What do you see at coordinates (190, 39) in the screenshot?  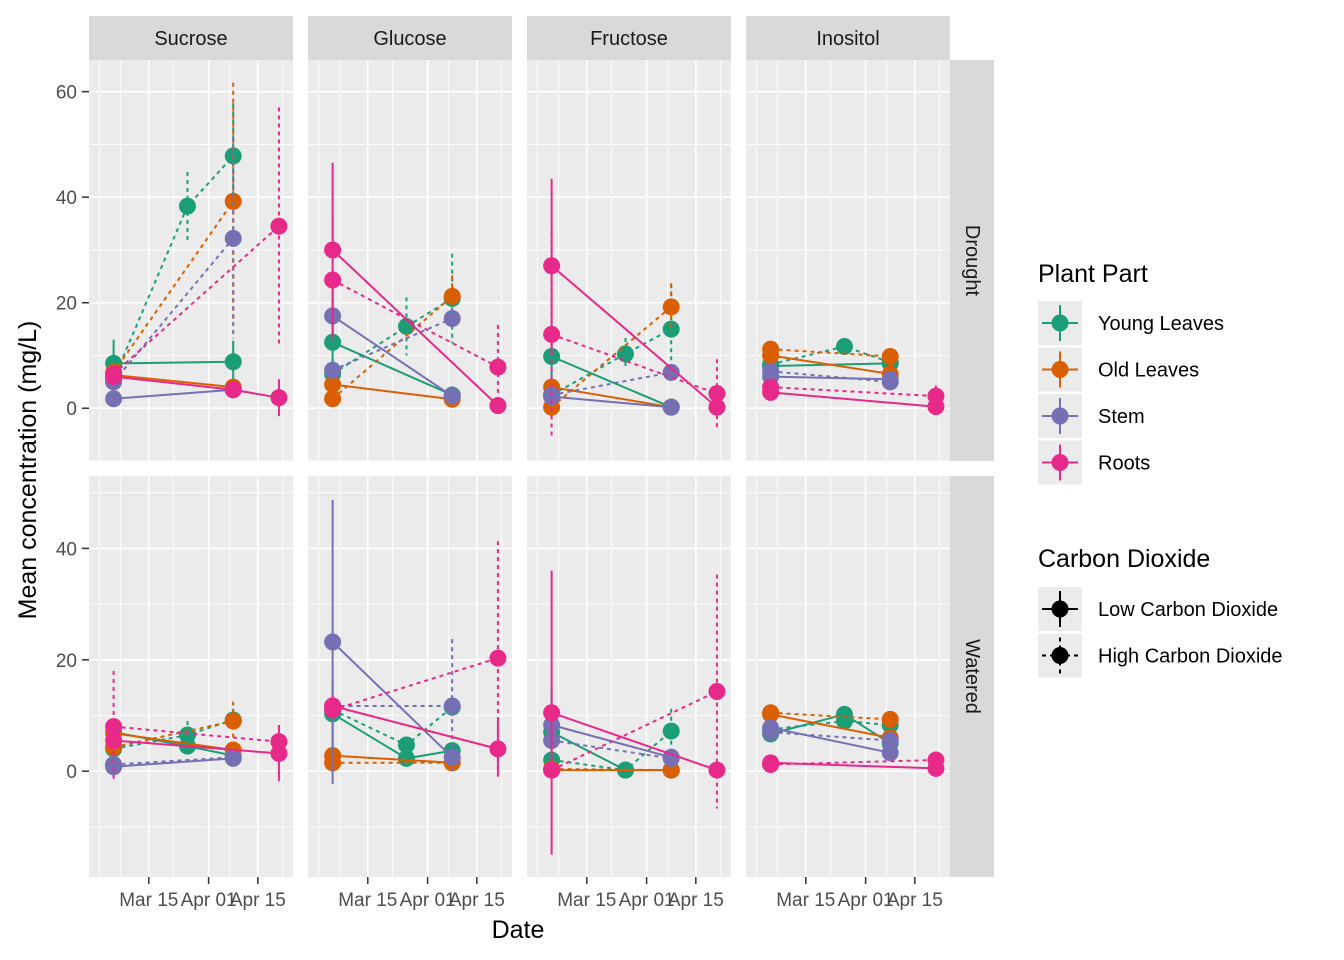 I see `facet-label-sucrose: Sucrose` at bounding box center [190, 39].